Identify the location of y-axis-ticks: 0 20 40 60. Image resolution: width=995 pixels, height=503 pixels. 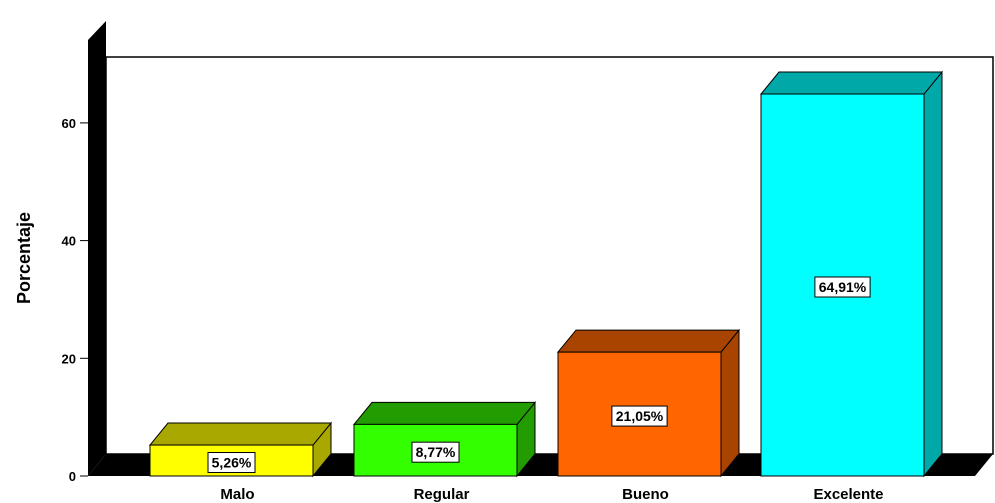
(75, 300).